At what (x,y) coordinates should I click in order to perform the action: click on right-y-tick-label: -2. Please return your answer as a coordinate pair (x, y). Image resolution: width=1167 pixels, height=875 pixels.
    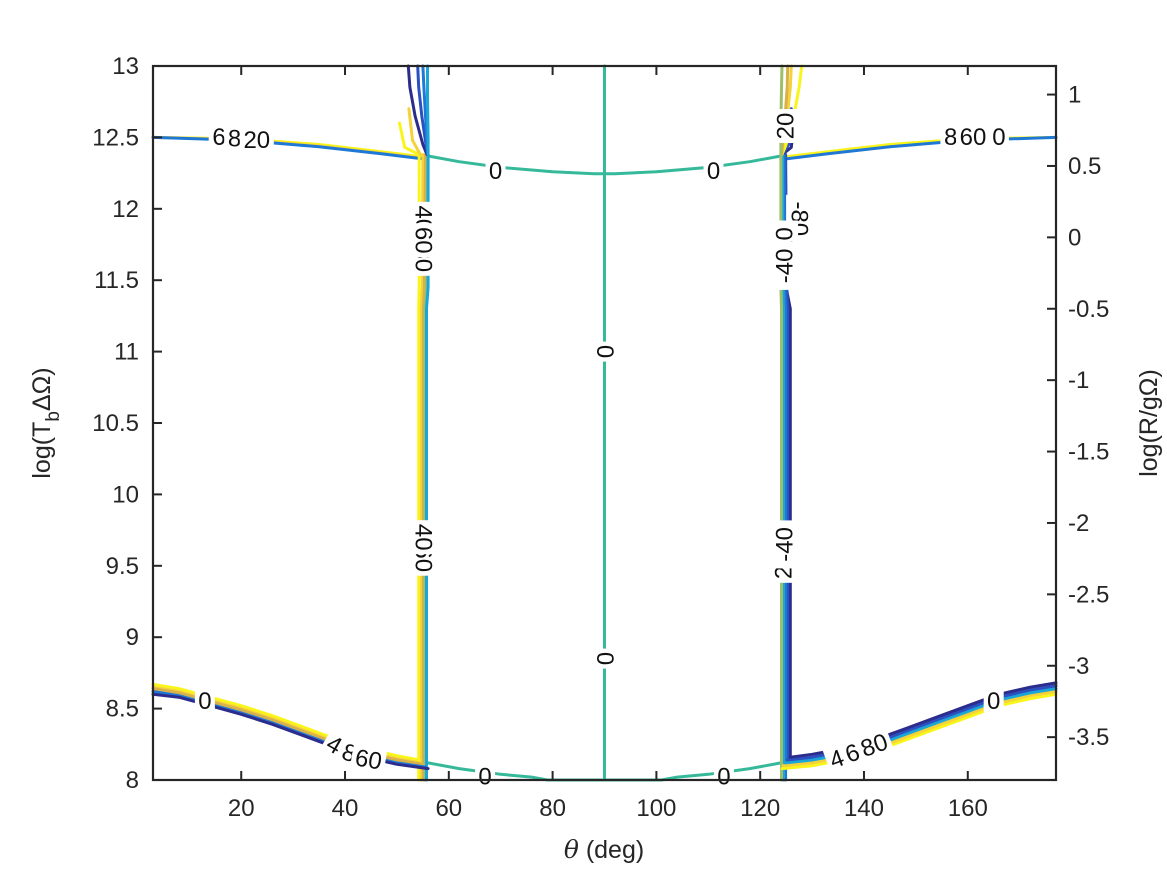
    Looking at the image, I should click on (1078, 523).